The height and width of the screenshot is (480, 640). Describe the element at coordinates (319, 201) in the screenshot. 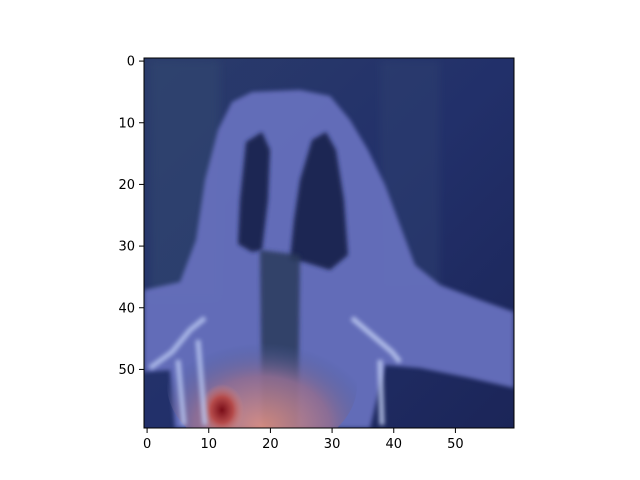

I see `right-dark-gap` at that location.